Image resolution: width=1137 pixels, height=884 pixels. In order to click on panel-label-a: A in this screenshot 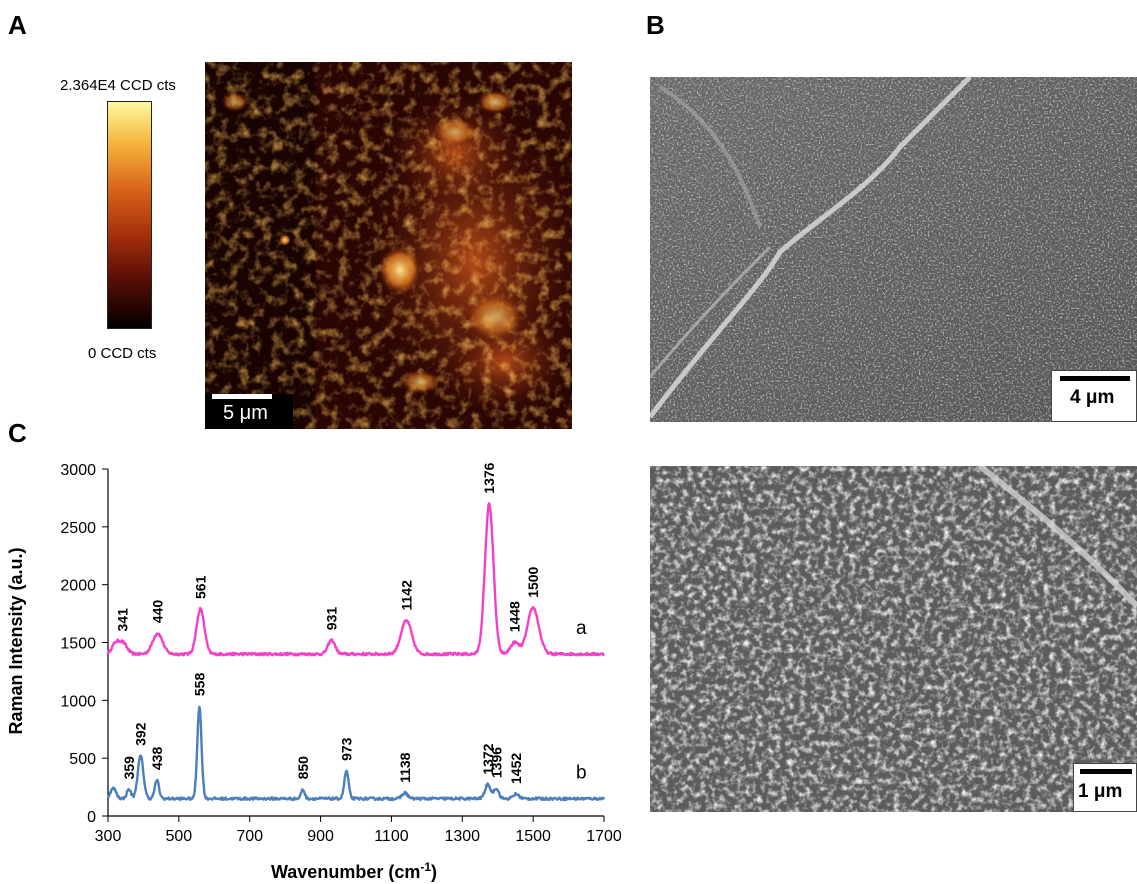, I will do `click(17, 25)`.